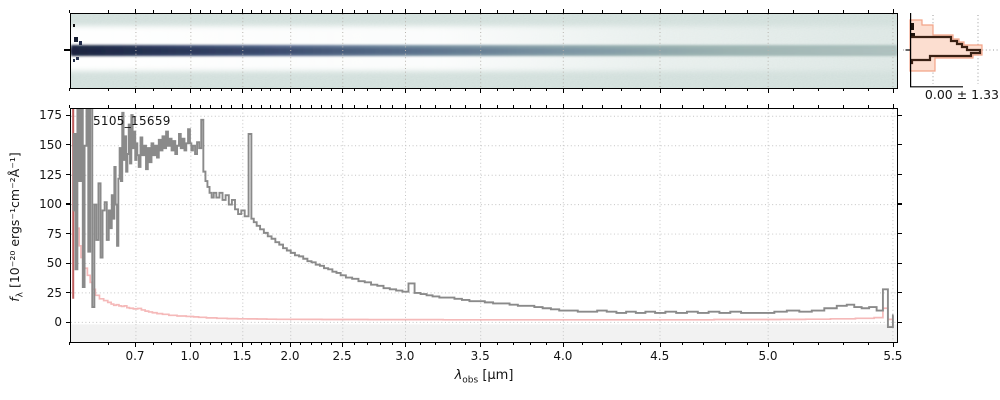 The height and width of the screenshot is (400, 1000). I want to click on x-label-subscript: obs, so click(470, 380).